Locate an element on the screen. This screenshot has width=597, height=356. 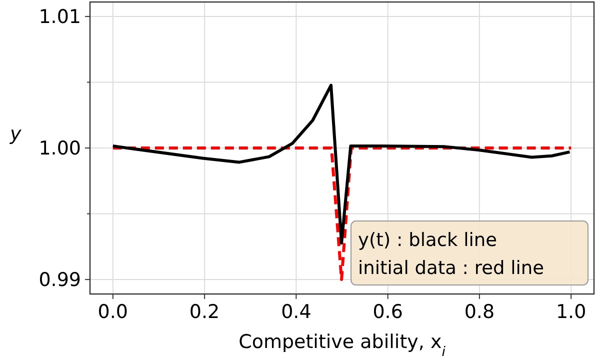
y-tick-label: 0.99 is located at coordinates (59, 280).